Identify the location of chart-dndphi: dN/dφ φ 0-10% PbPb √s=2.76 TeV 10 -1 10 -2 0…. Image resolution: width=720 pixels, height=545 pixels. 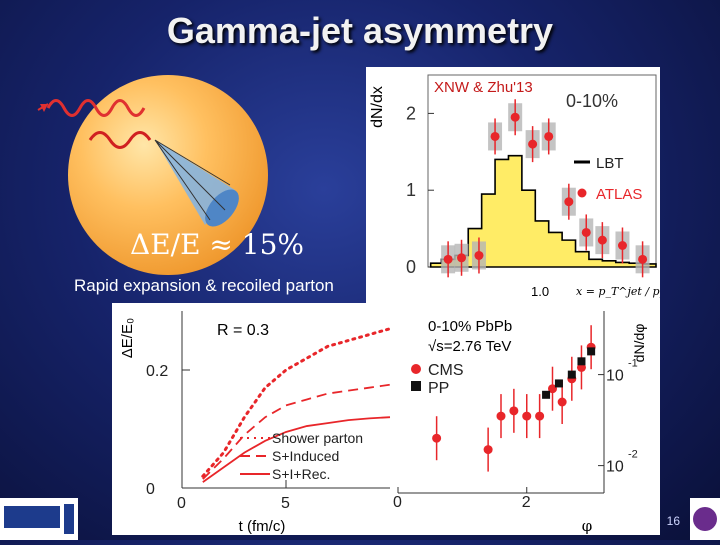
(520, 423).